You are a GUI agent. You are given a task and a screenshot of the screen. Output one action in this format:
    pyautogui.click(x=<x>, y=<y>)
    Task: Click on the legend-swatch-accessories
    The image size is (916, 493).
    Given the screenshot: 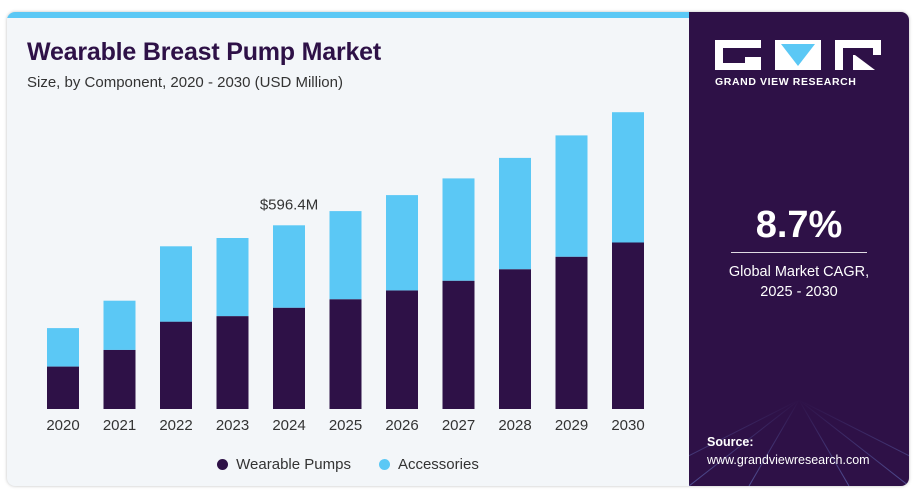 What is the action you would take?
    pyautogui.click(x=384, y=464)
    